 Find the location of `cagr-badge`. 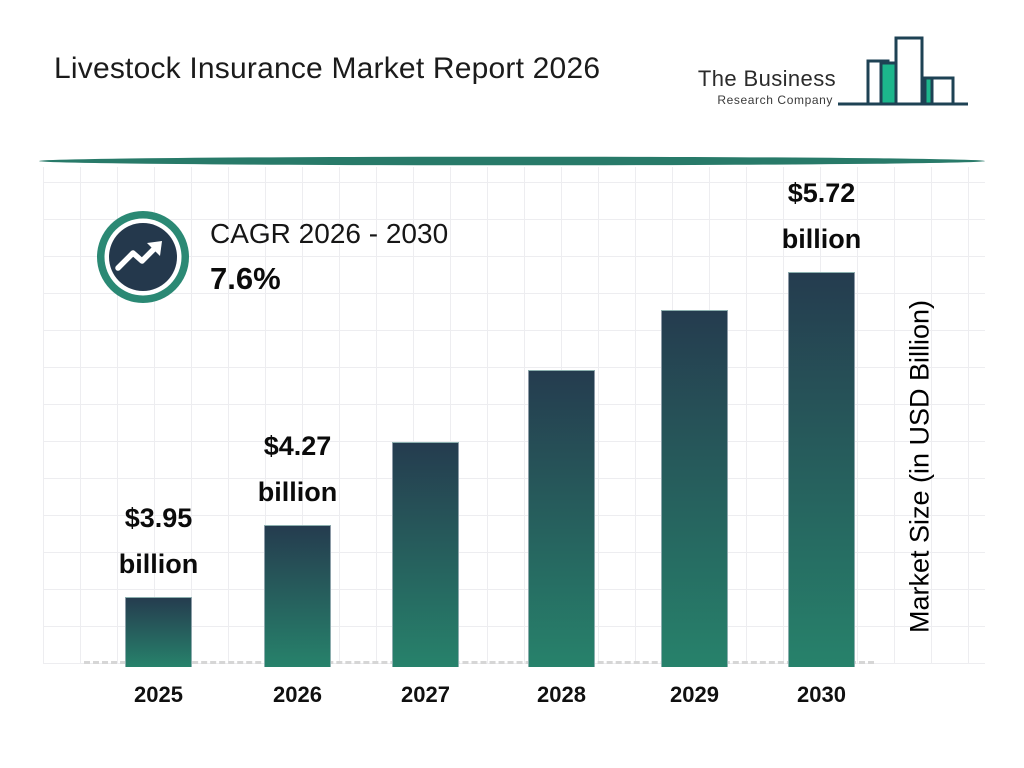

cagr-badge is located at coordinates (143, 259).